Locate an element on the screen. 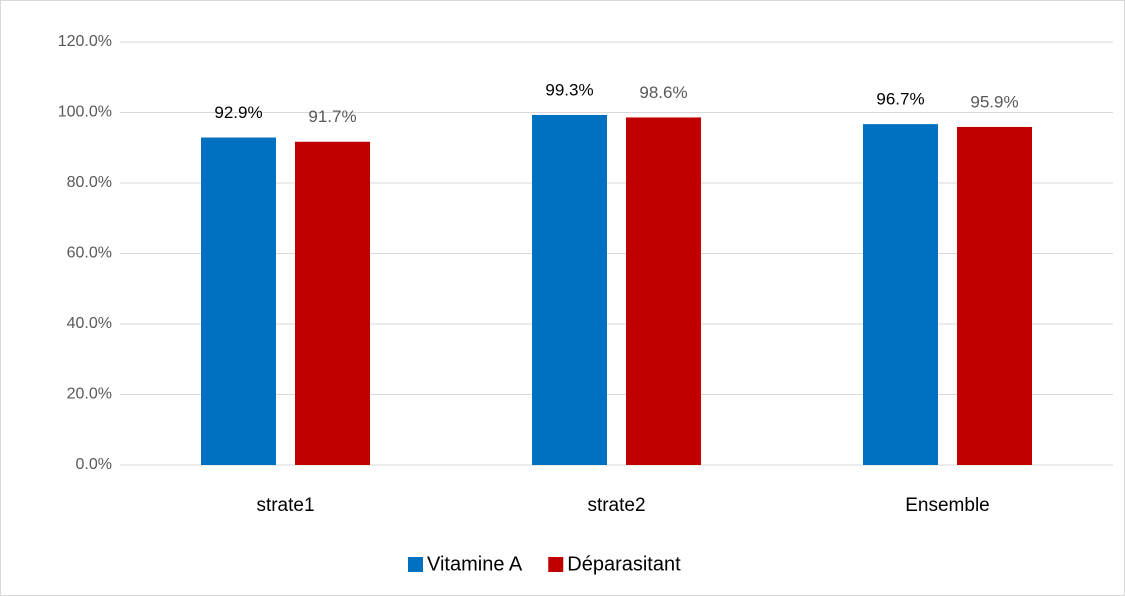  y-tick-label: 20.0% is located at coordinates (89, 394).